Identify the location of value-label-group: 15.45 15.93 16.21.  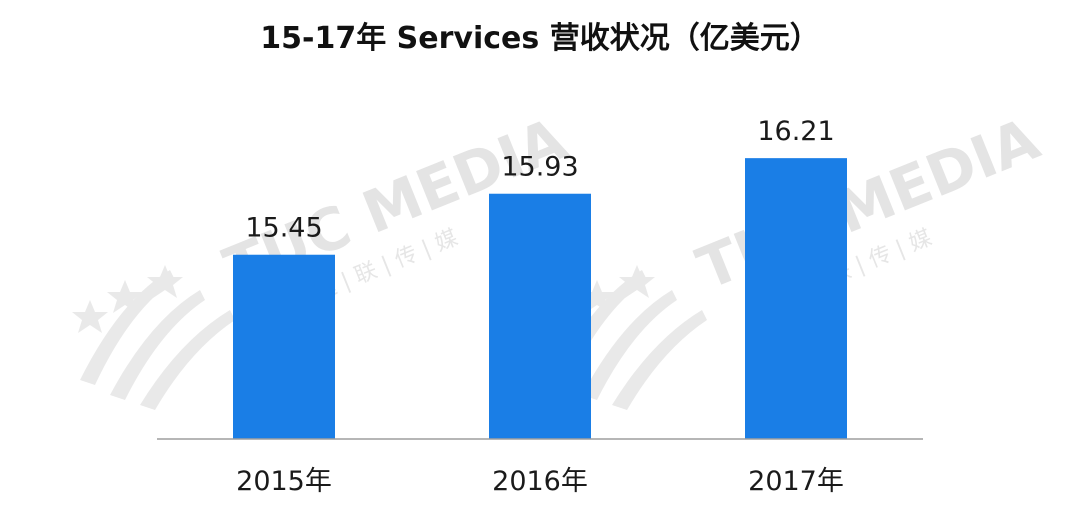
(539, 180).